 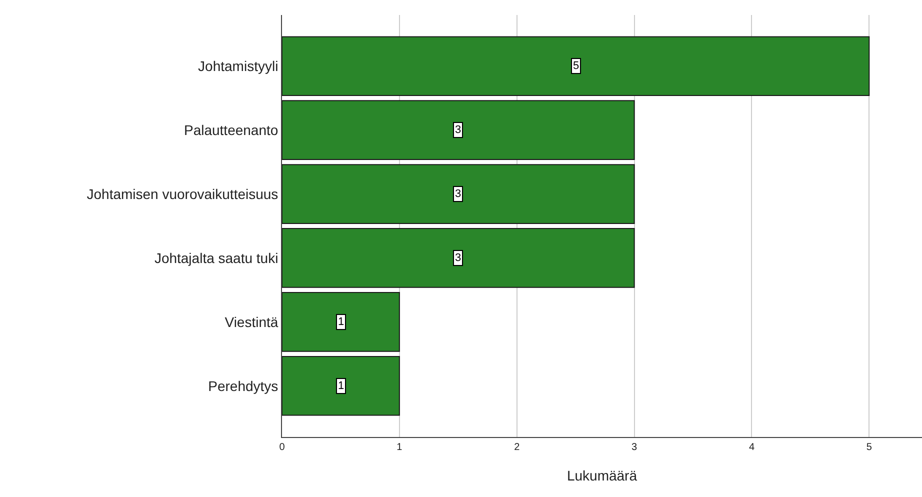 I want to click on y-tick-label: Perehdytys, so click(x=243, y=386).